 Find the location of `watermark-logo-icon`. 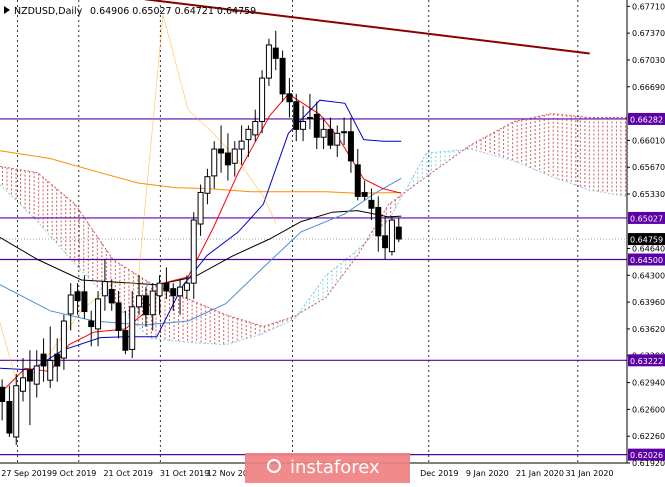

watermark-logo-icon is located at coordinates (274, 466).